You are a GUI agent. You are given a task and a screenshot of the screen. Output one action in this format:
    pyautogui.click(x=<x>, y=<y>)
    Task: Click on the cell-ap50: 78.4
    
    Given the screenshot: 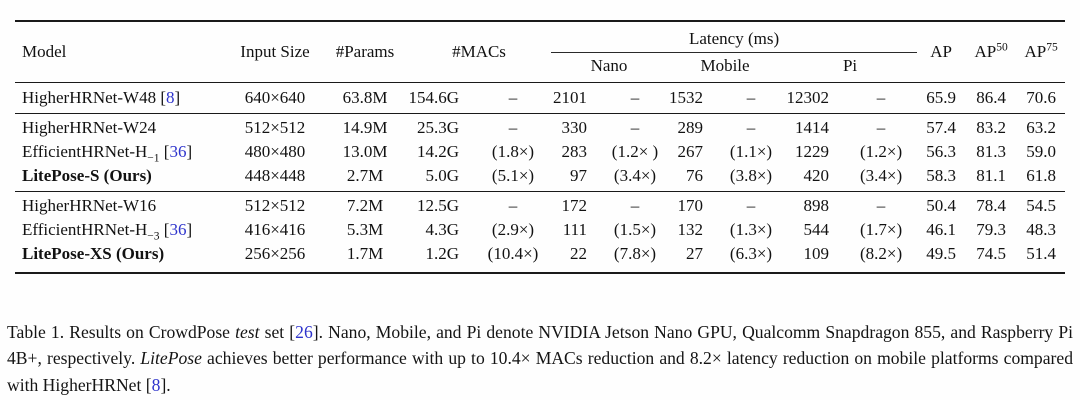 What is the action you would take?
    pyautogui.click(x=991, y=205)
    